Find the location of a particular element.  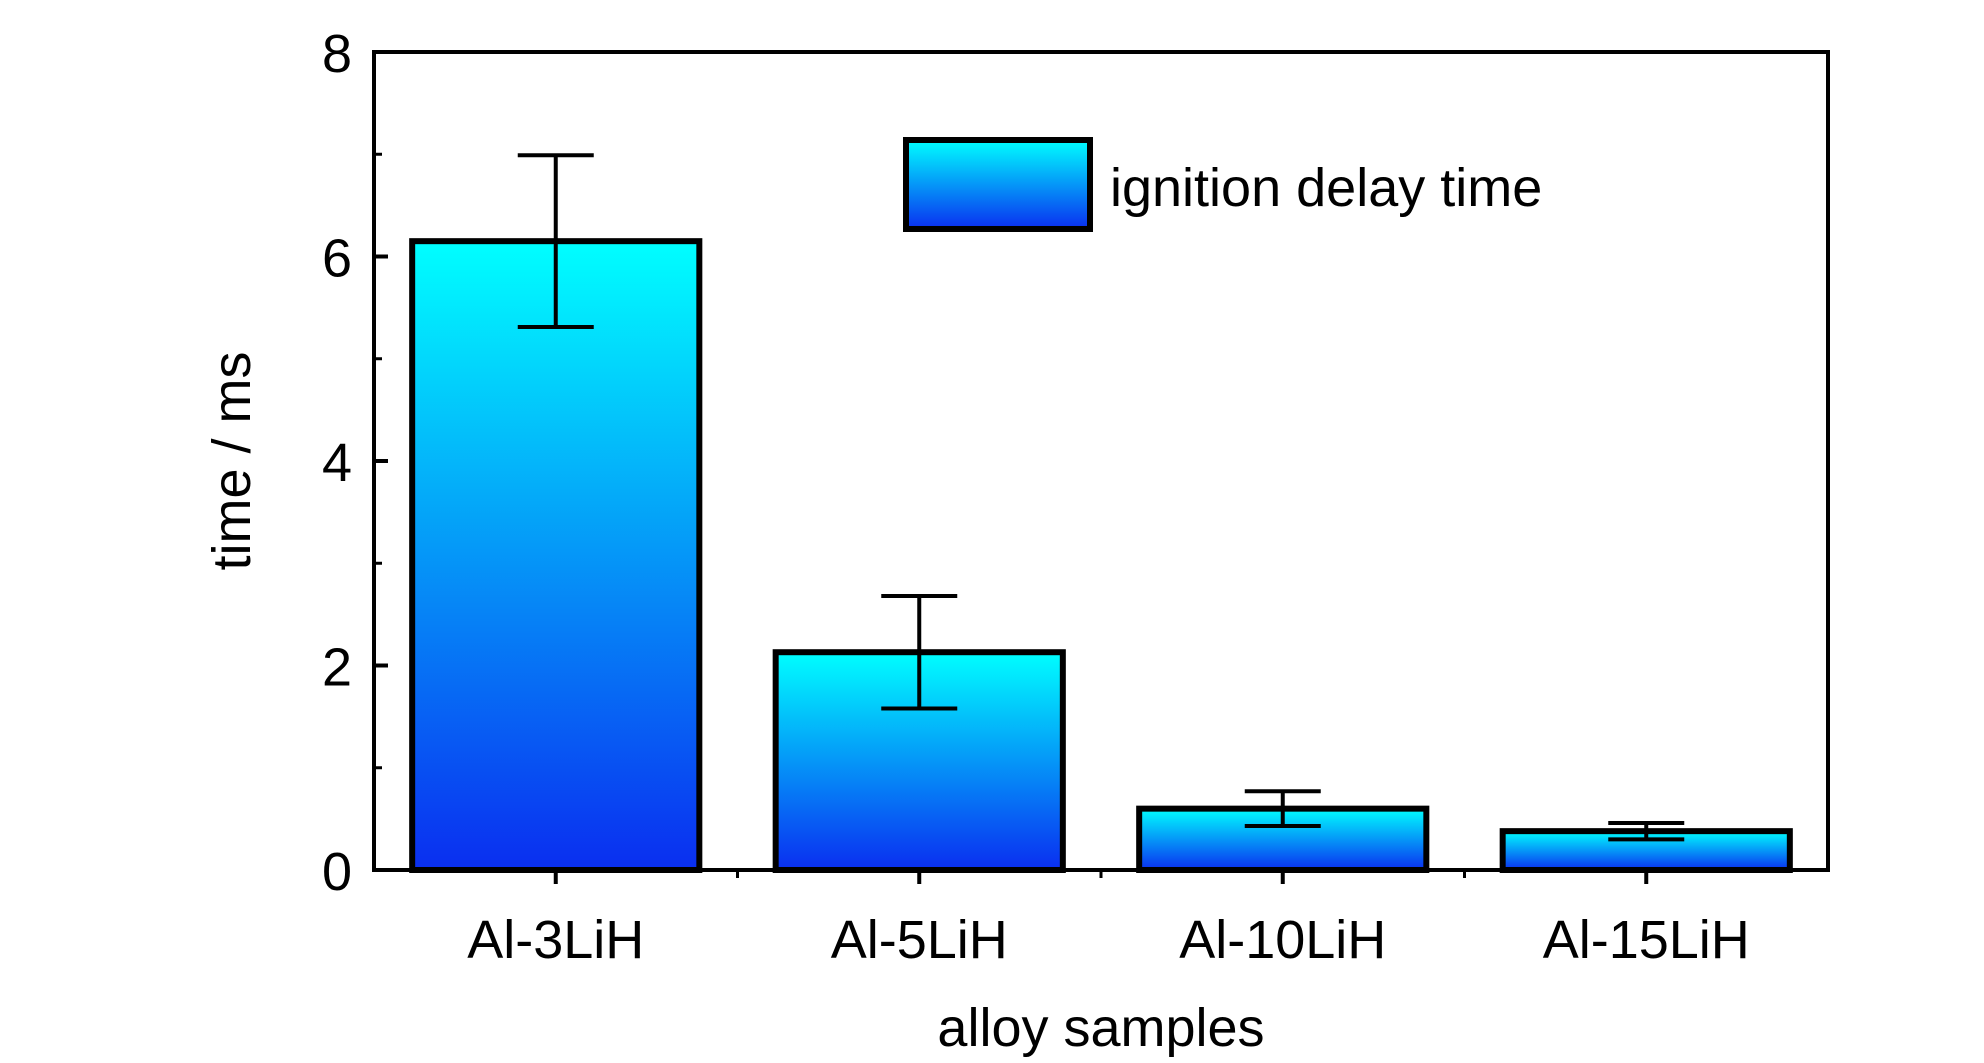

y-tick-label: 6 is located at coordinates (337, 259).